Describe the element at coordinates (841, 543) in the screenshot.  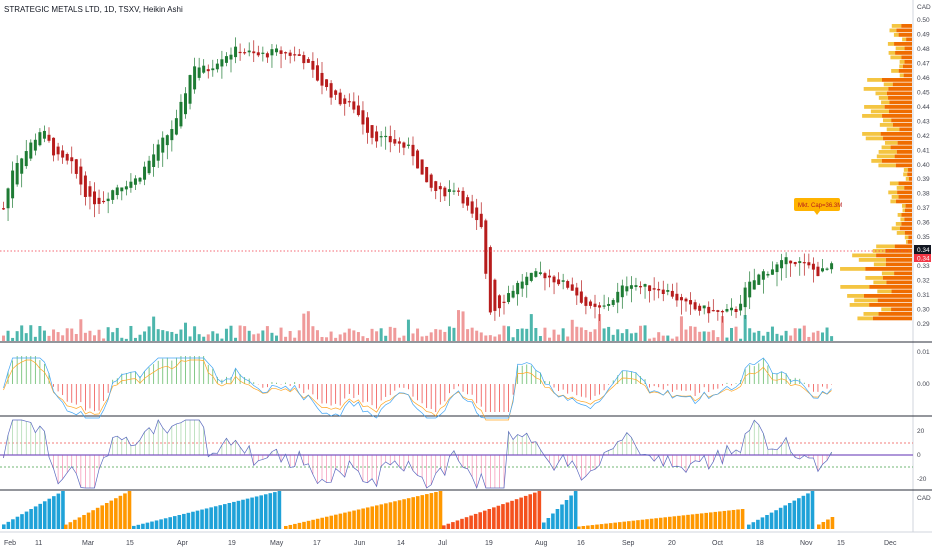
I see `date-tick-label: 15` at that location.